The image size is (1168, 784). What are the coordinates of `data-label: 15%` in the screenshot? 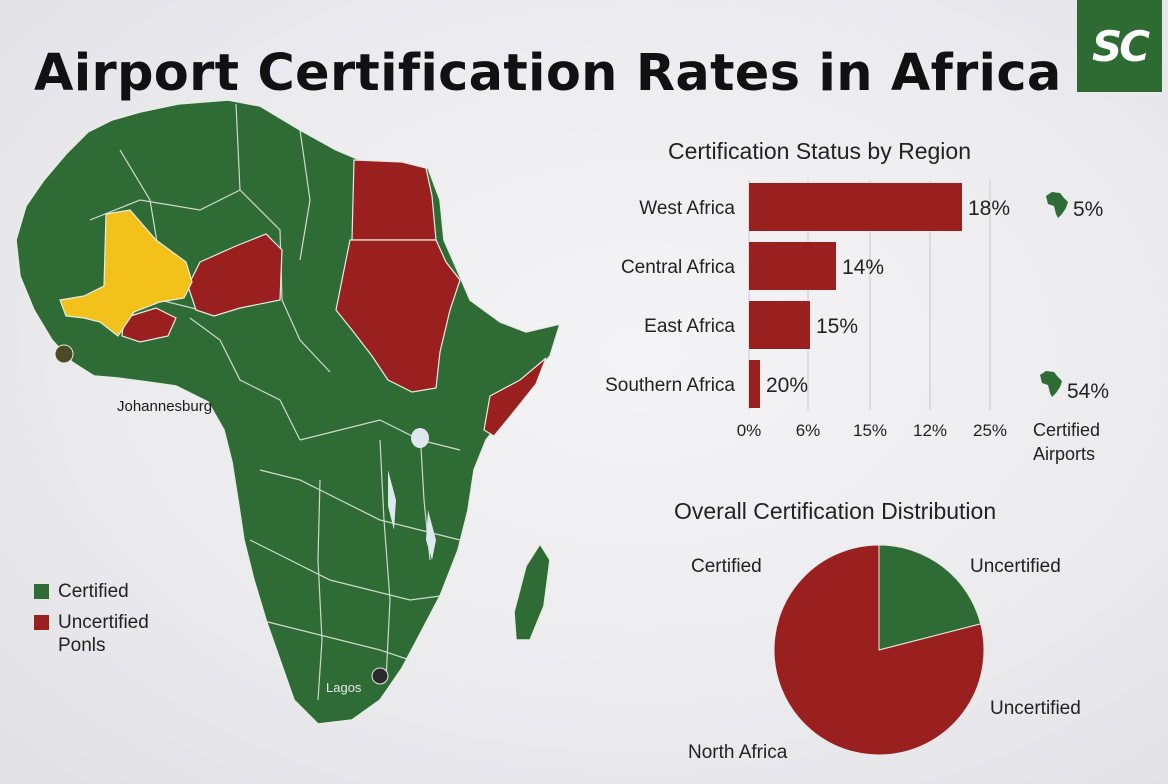 It's located at (837, 326).